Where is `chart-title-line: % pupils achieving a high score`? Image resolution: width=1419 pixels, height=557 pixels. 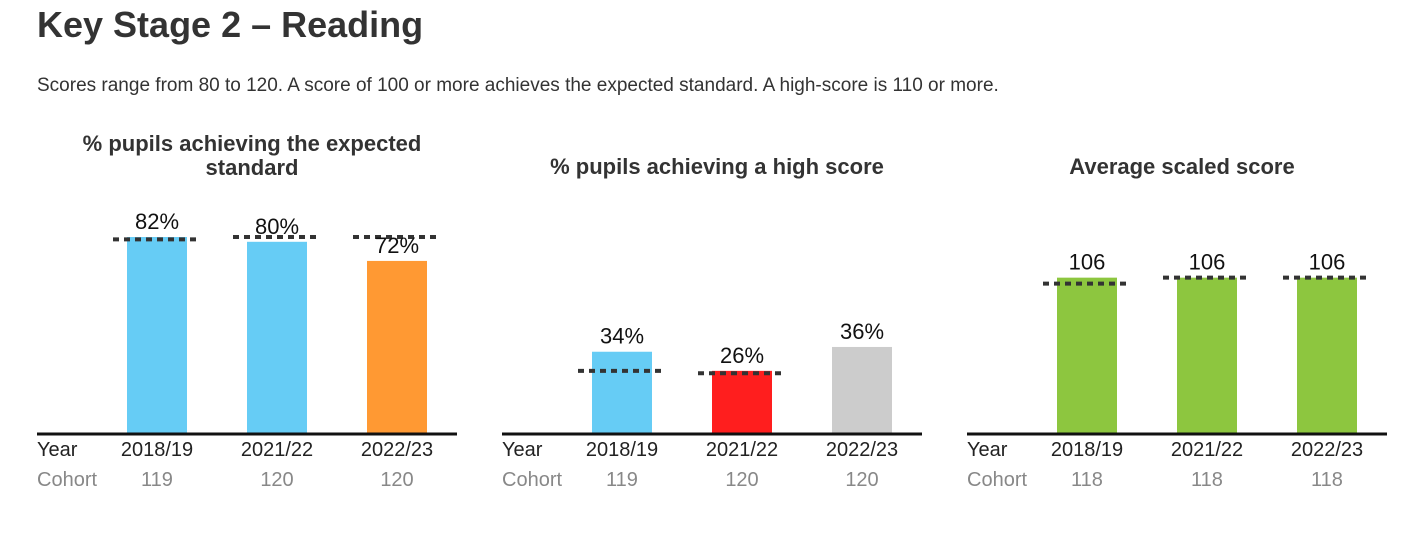
chart-title-line: % pupils achieving a high score is located at coordinates (717, 166).